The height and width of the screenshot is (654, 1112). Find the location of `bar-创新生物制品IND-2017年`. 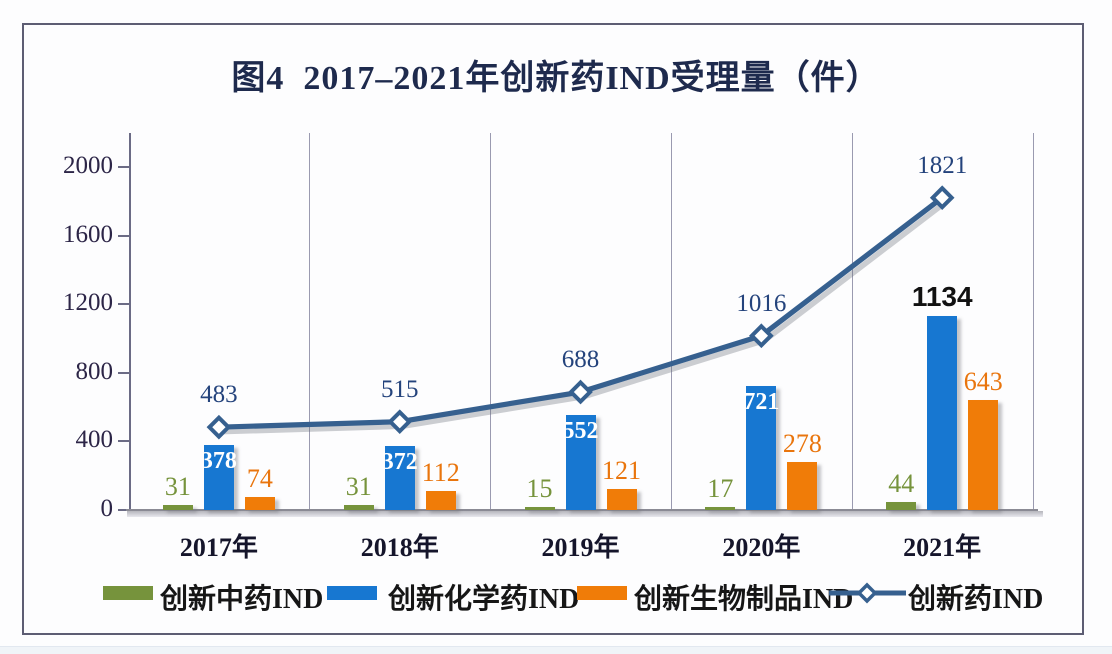

bar-创新生物制品IND-2017年 is located at coordinates (259, 503).